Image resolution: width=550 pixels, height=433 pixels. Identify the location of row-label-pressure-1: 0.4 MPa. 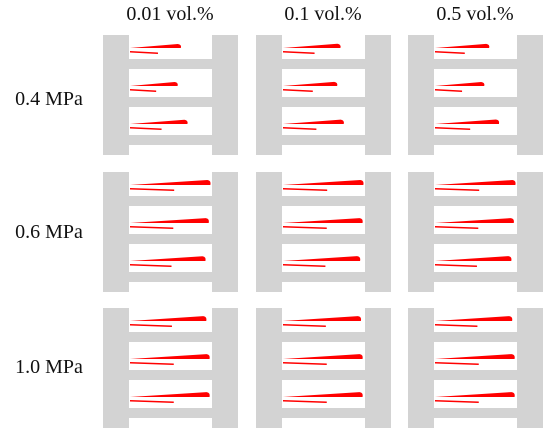
(49, 99).